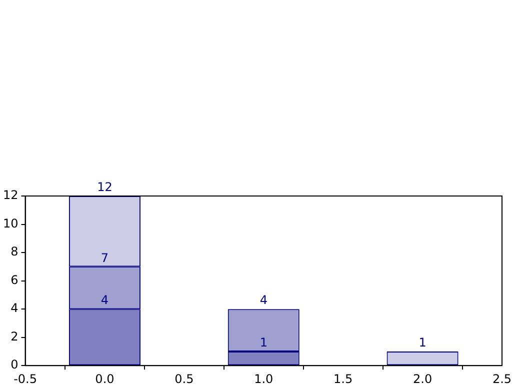  Describe the element at coordinates (14, 336) in the screenshot. I see `y-tick-label: 2` at that location.